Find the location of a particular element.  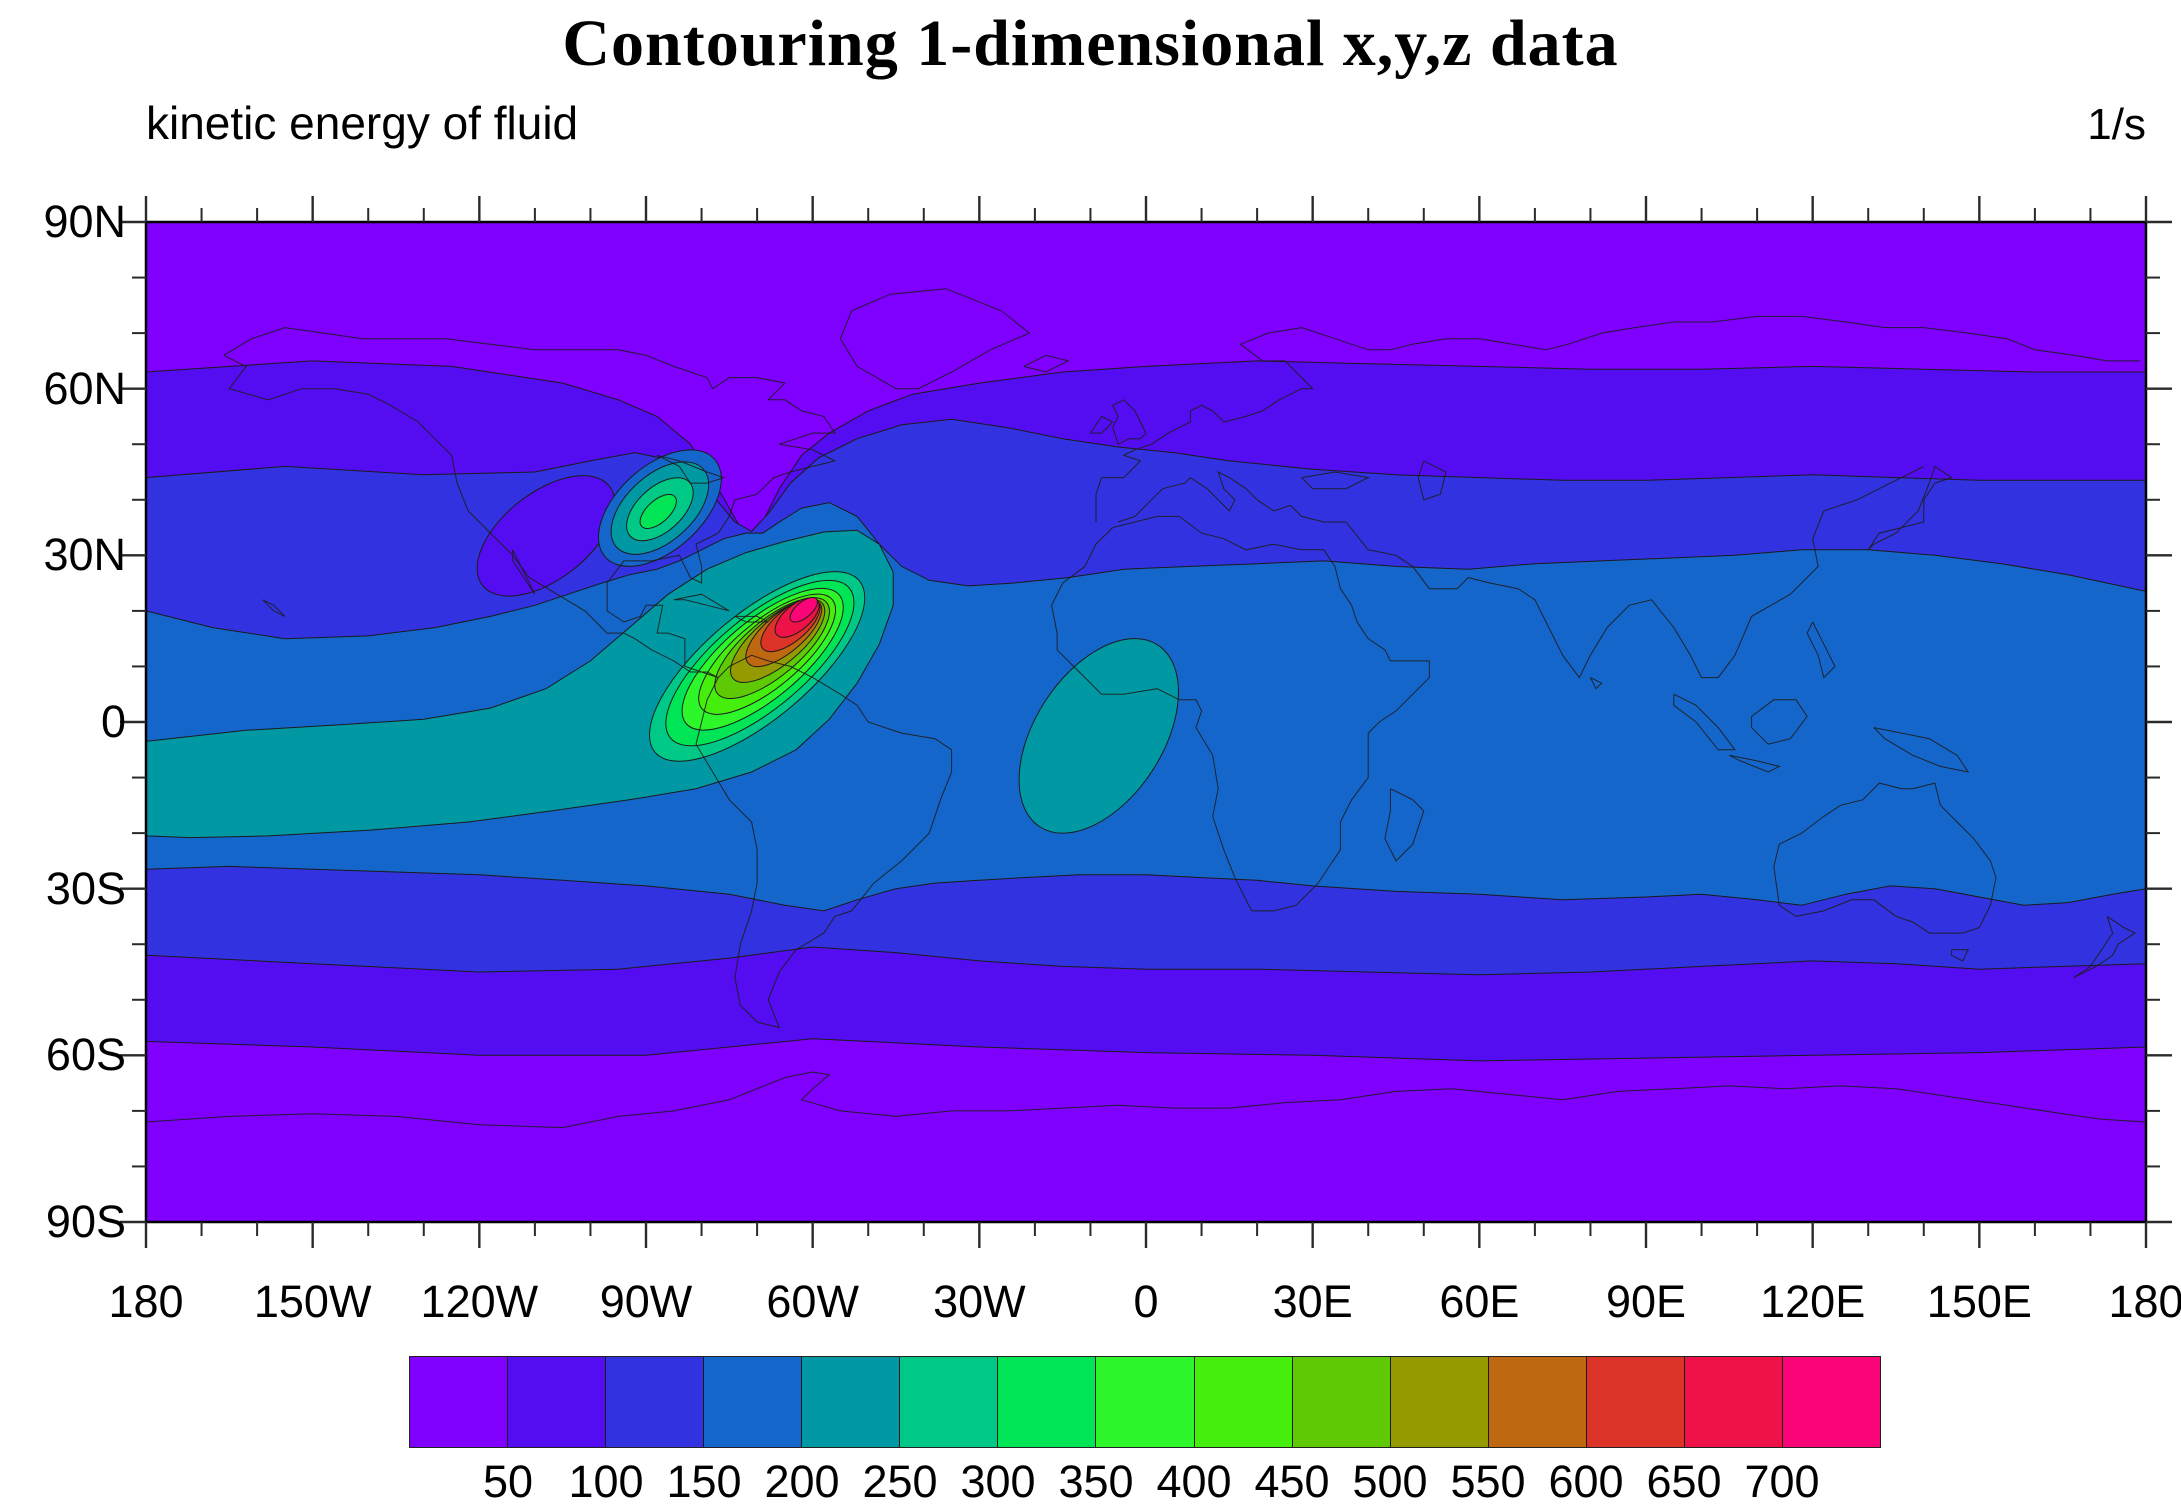

y-tick-label: 30N is located at coordinates (84, 555).